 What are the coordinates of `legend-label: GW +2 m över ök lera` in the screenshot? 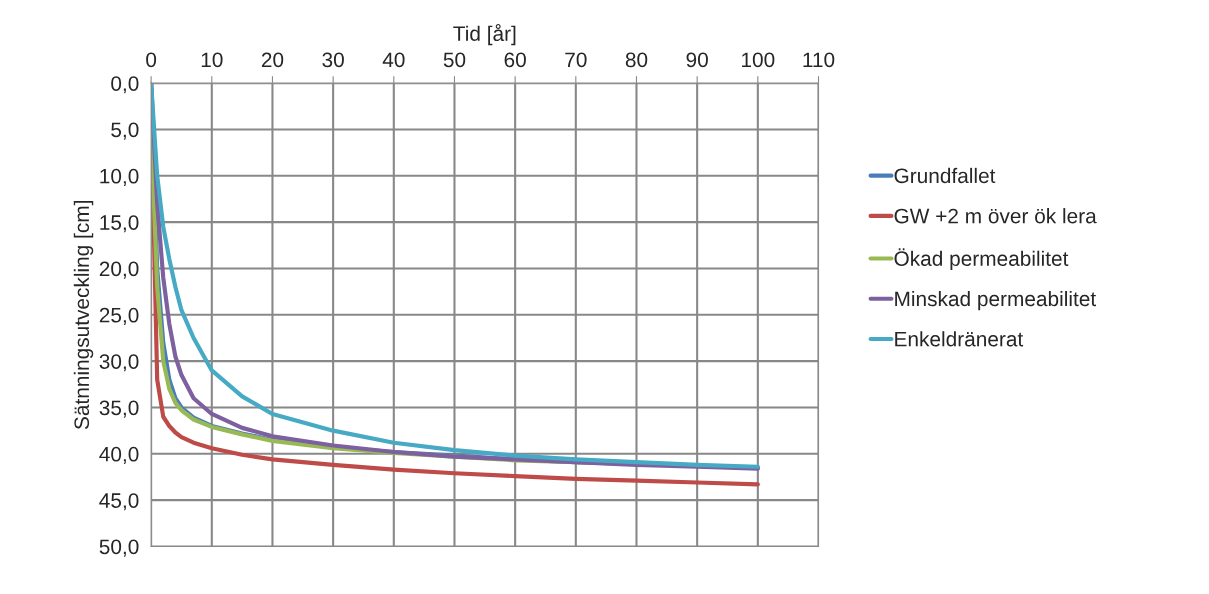 It's located at (995, 216).